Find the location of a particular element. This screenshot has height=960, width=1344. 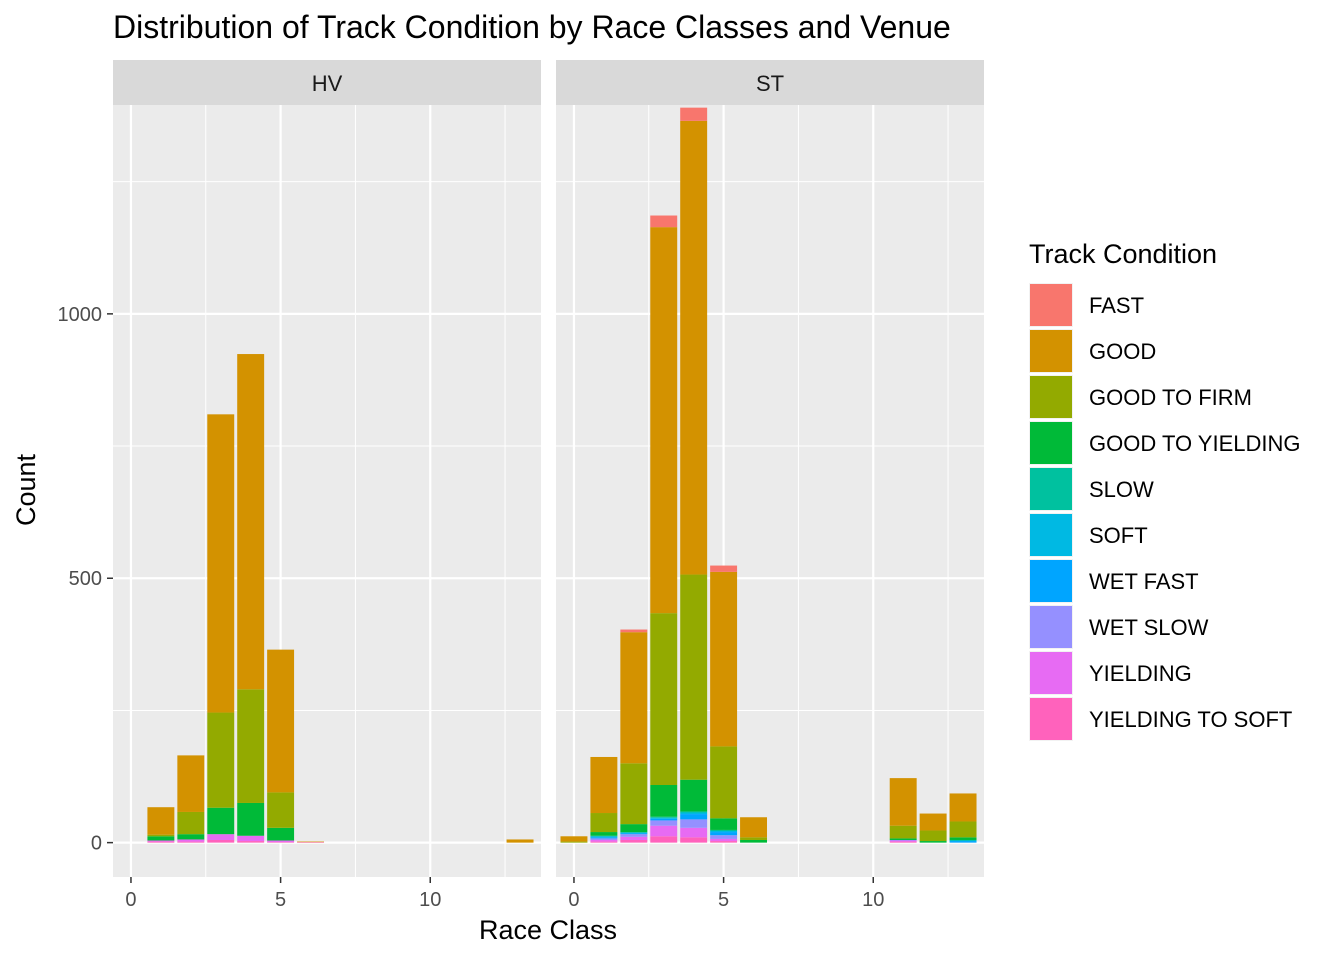

legend-label: FAST is located at coordinates (1116, 305).